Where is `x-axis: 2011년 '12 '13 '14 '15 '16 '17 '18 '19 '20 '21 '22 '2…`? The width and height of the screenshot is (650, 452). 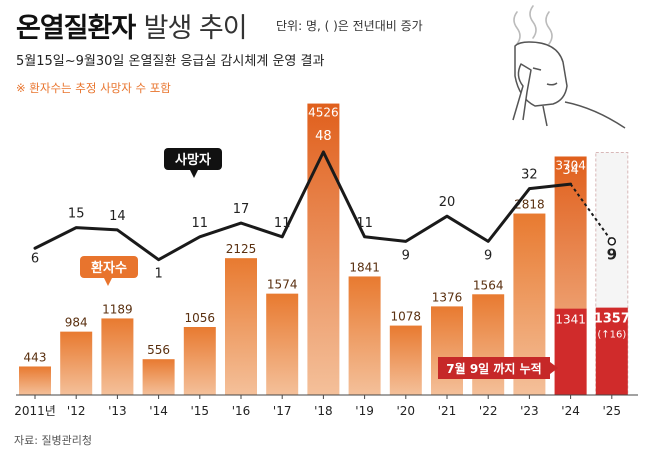
x-axis: 2011년 '12 '13 '14 '15 '16 '17 '18 '19 '20 '21 '22 '2… is located at coordinates (326, 406).